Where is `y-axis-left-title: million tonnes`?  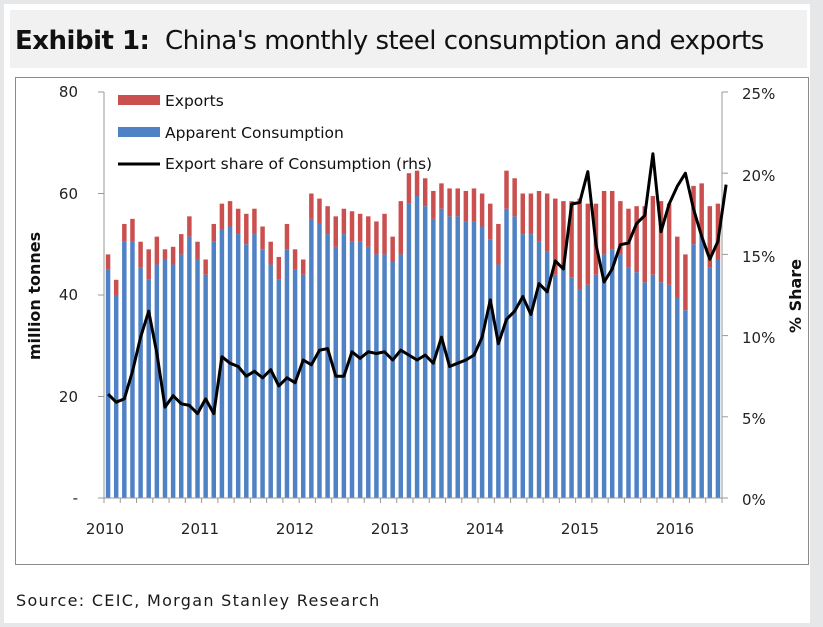 y-axis-left-title: million tonnes is located at coordinates (34, 296).